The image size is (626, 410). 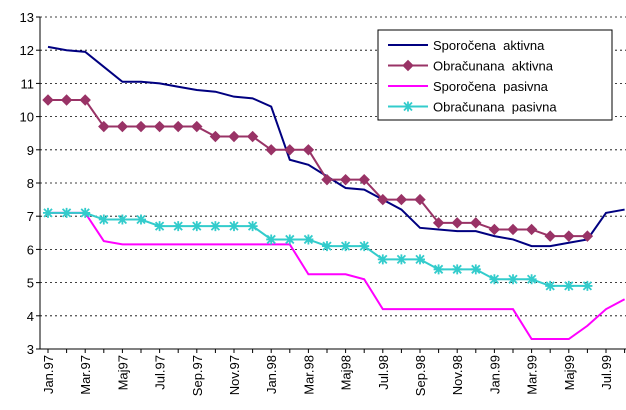 I want to click on x-tick-label: Jul.97, so click(x=160, y=372).